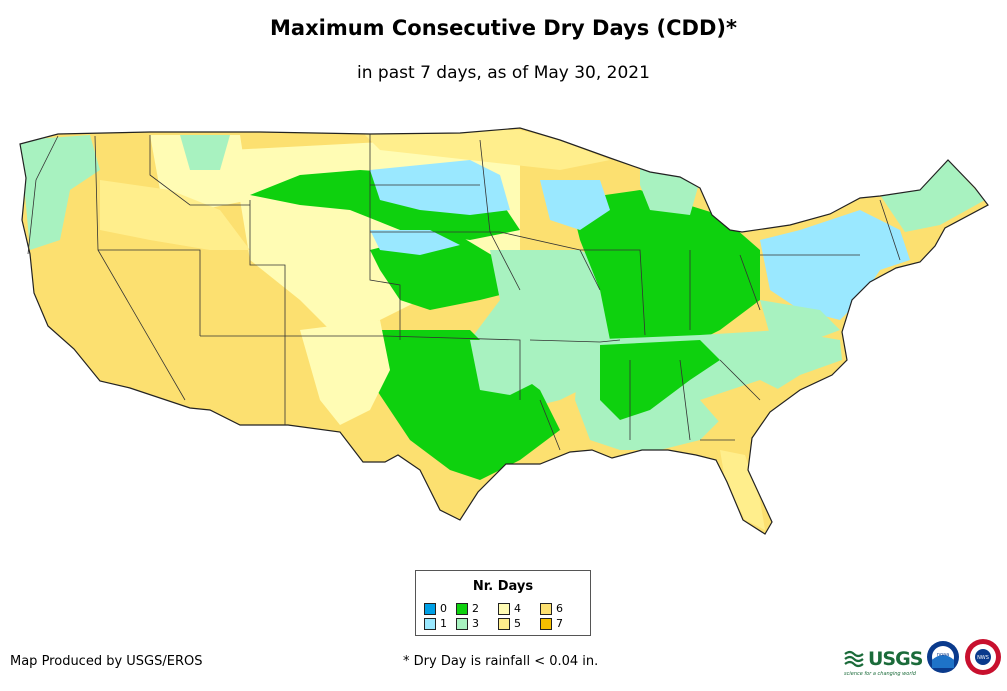 This screenshot has height=691, width=1007. What do you see at coordinates (745, 410) in the screenshot?
I see `region-georgia-6-days` at bounding box center [745, 410].